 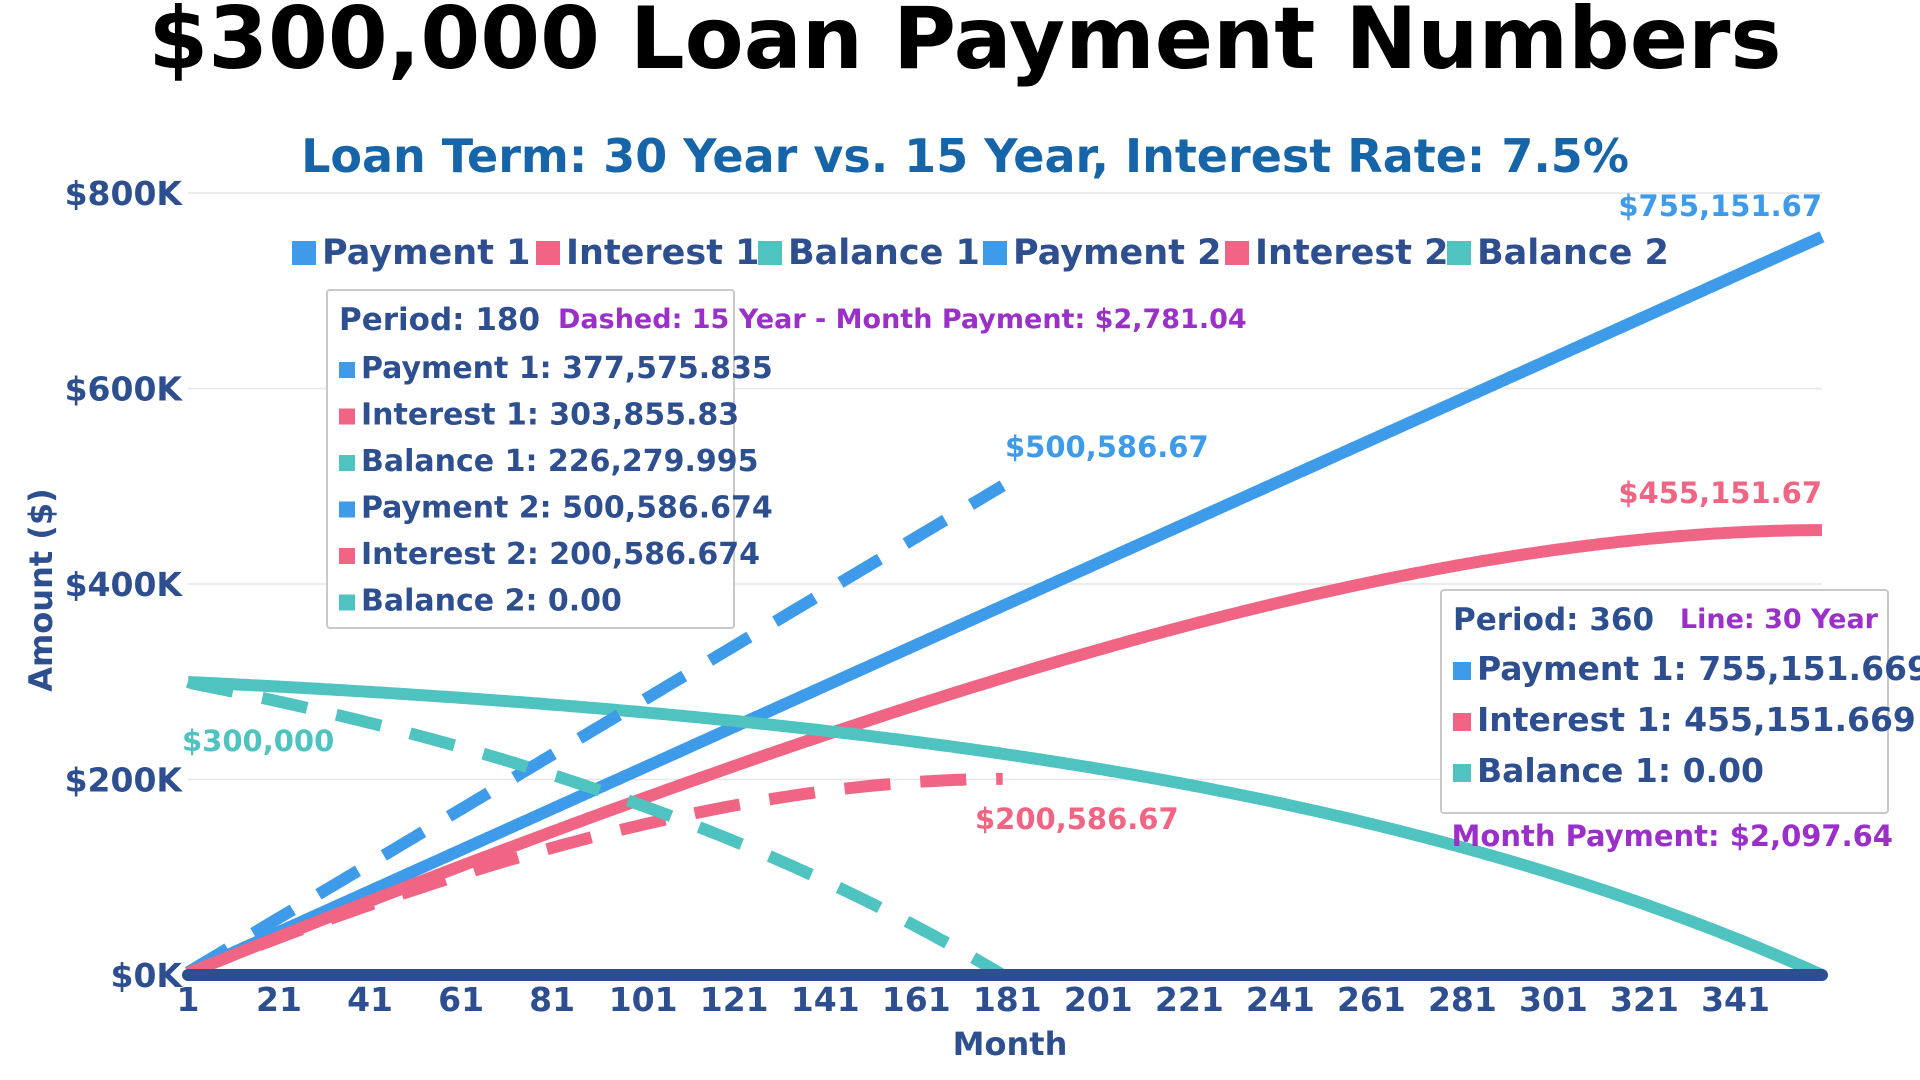 I want to click on legend-label: Interest 2, so click(x=1352, y=253).